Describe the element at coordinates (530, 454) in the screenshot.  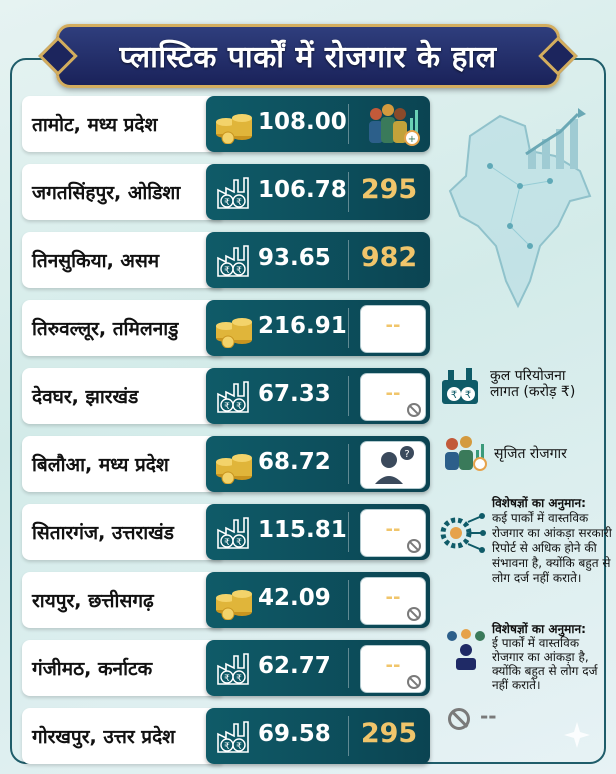
I see `legend-jobs: सृजित रोजगार` at that location.